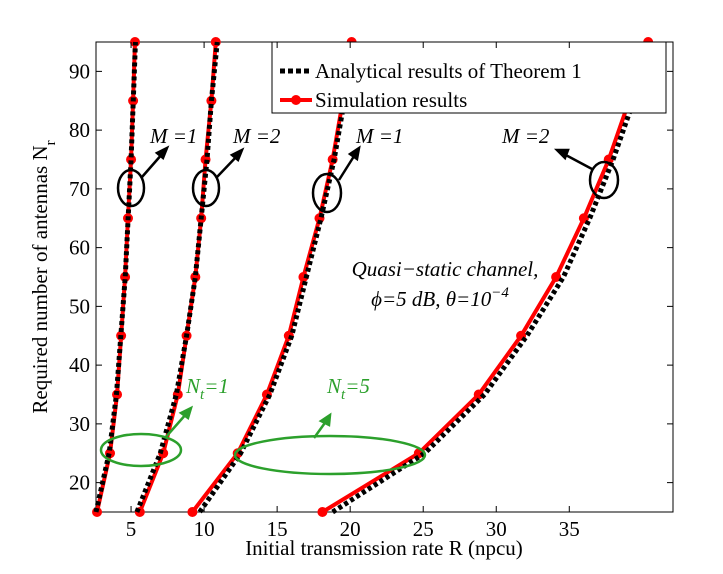  Describe the element at coordinates (423, 529) in the screenshot. I see `x-tick-label: 25` at that location.